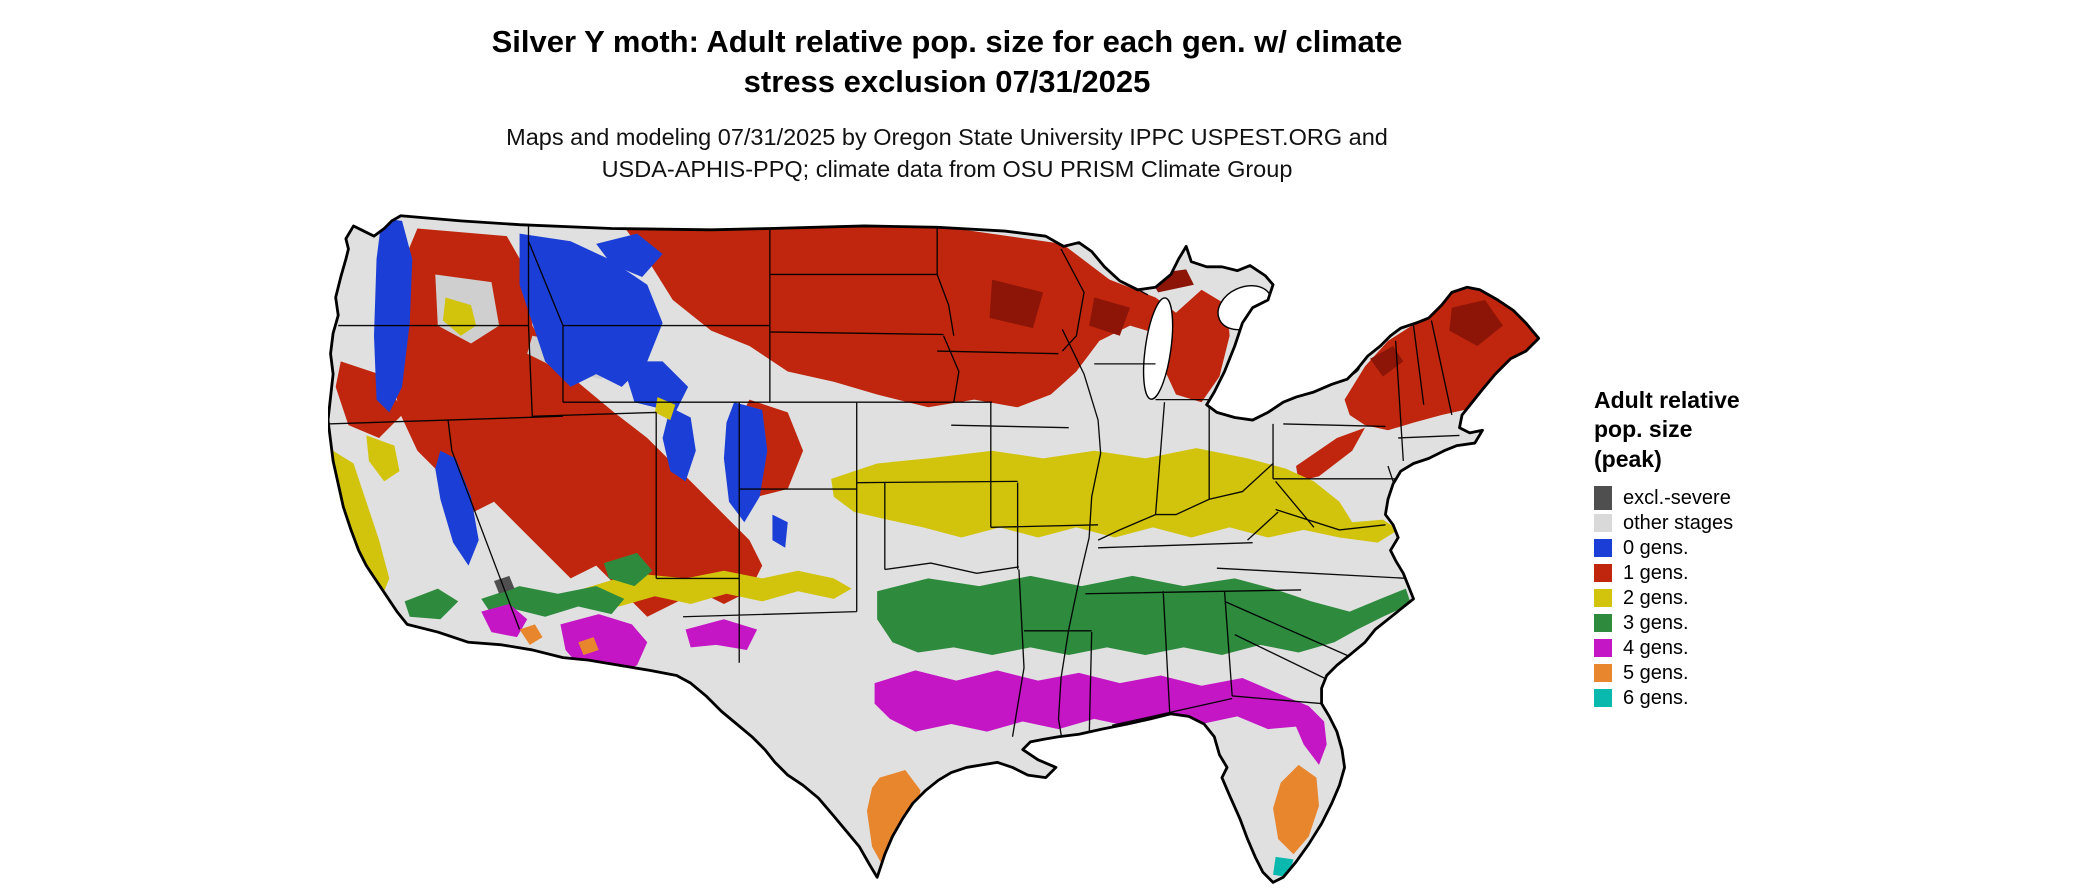 This screenshot has width=2100, height=892. I want to click on legend-label-1-gens: 1 gens., so click(1656, 572).